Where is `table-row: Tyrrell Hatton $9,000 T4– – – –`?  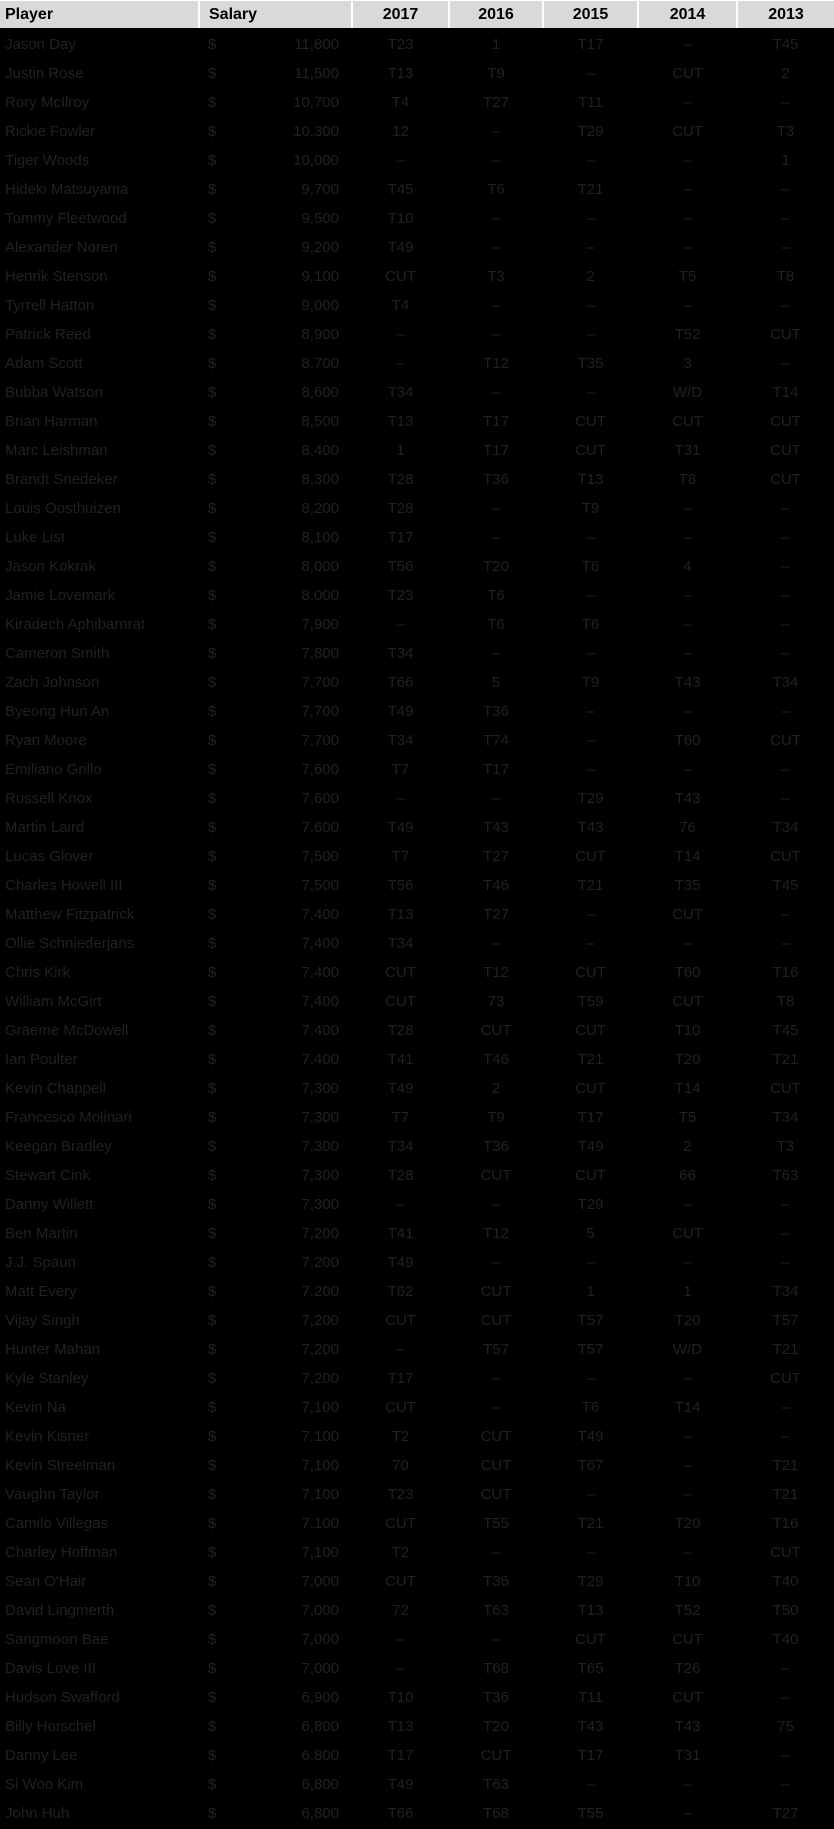
table-row: Tyrrell Hatton $9,000 T4– – – – is located at coordinates (417, 305).